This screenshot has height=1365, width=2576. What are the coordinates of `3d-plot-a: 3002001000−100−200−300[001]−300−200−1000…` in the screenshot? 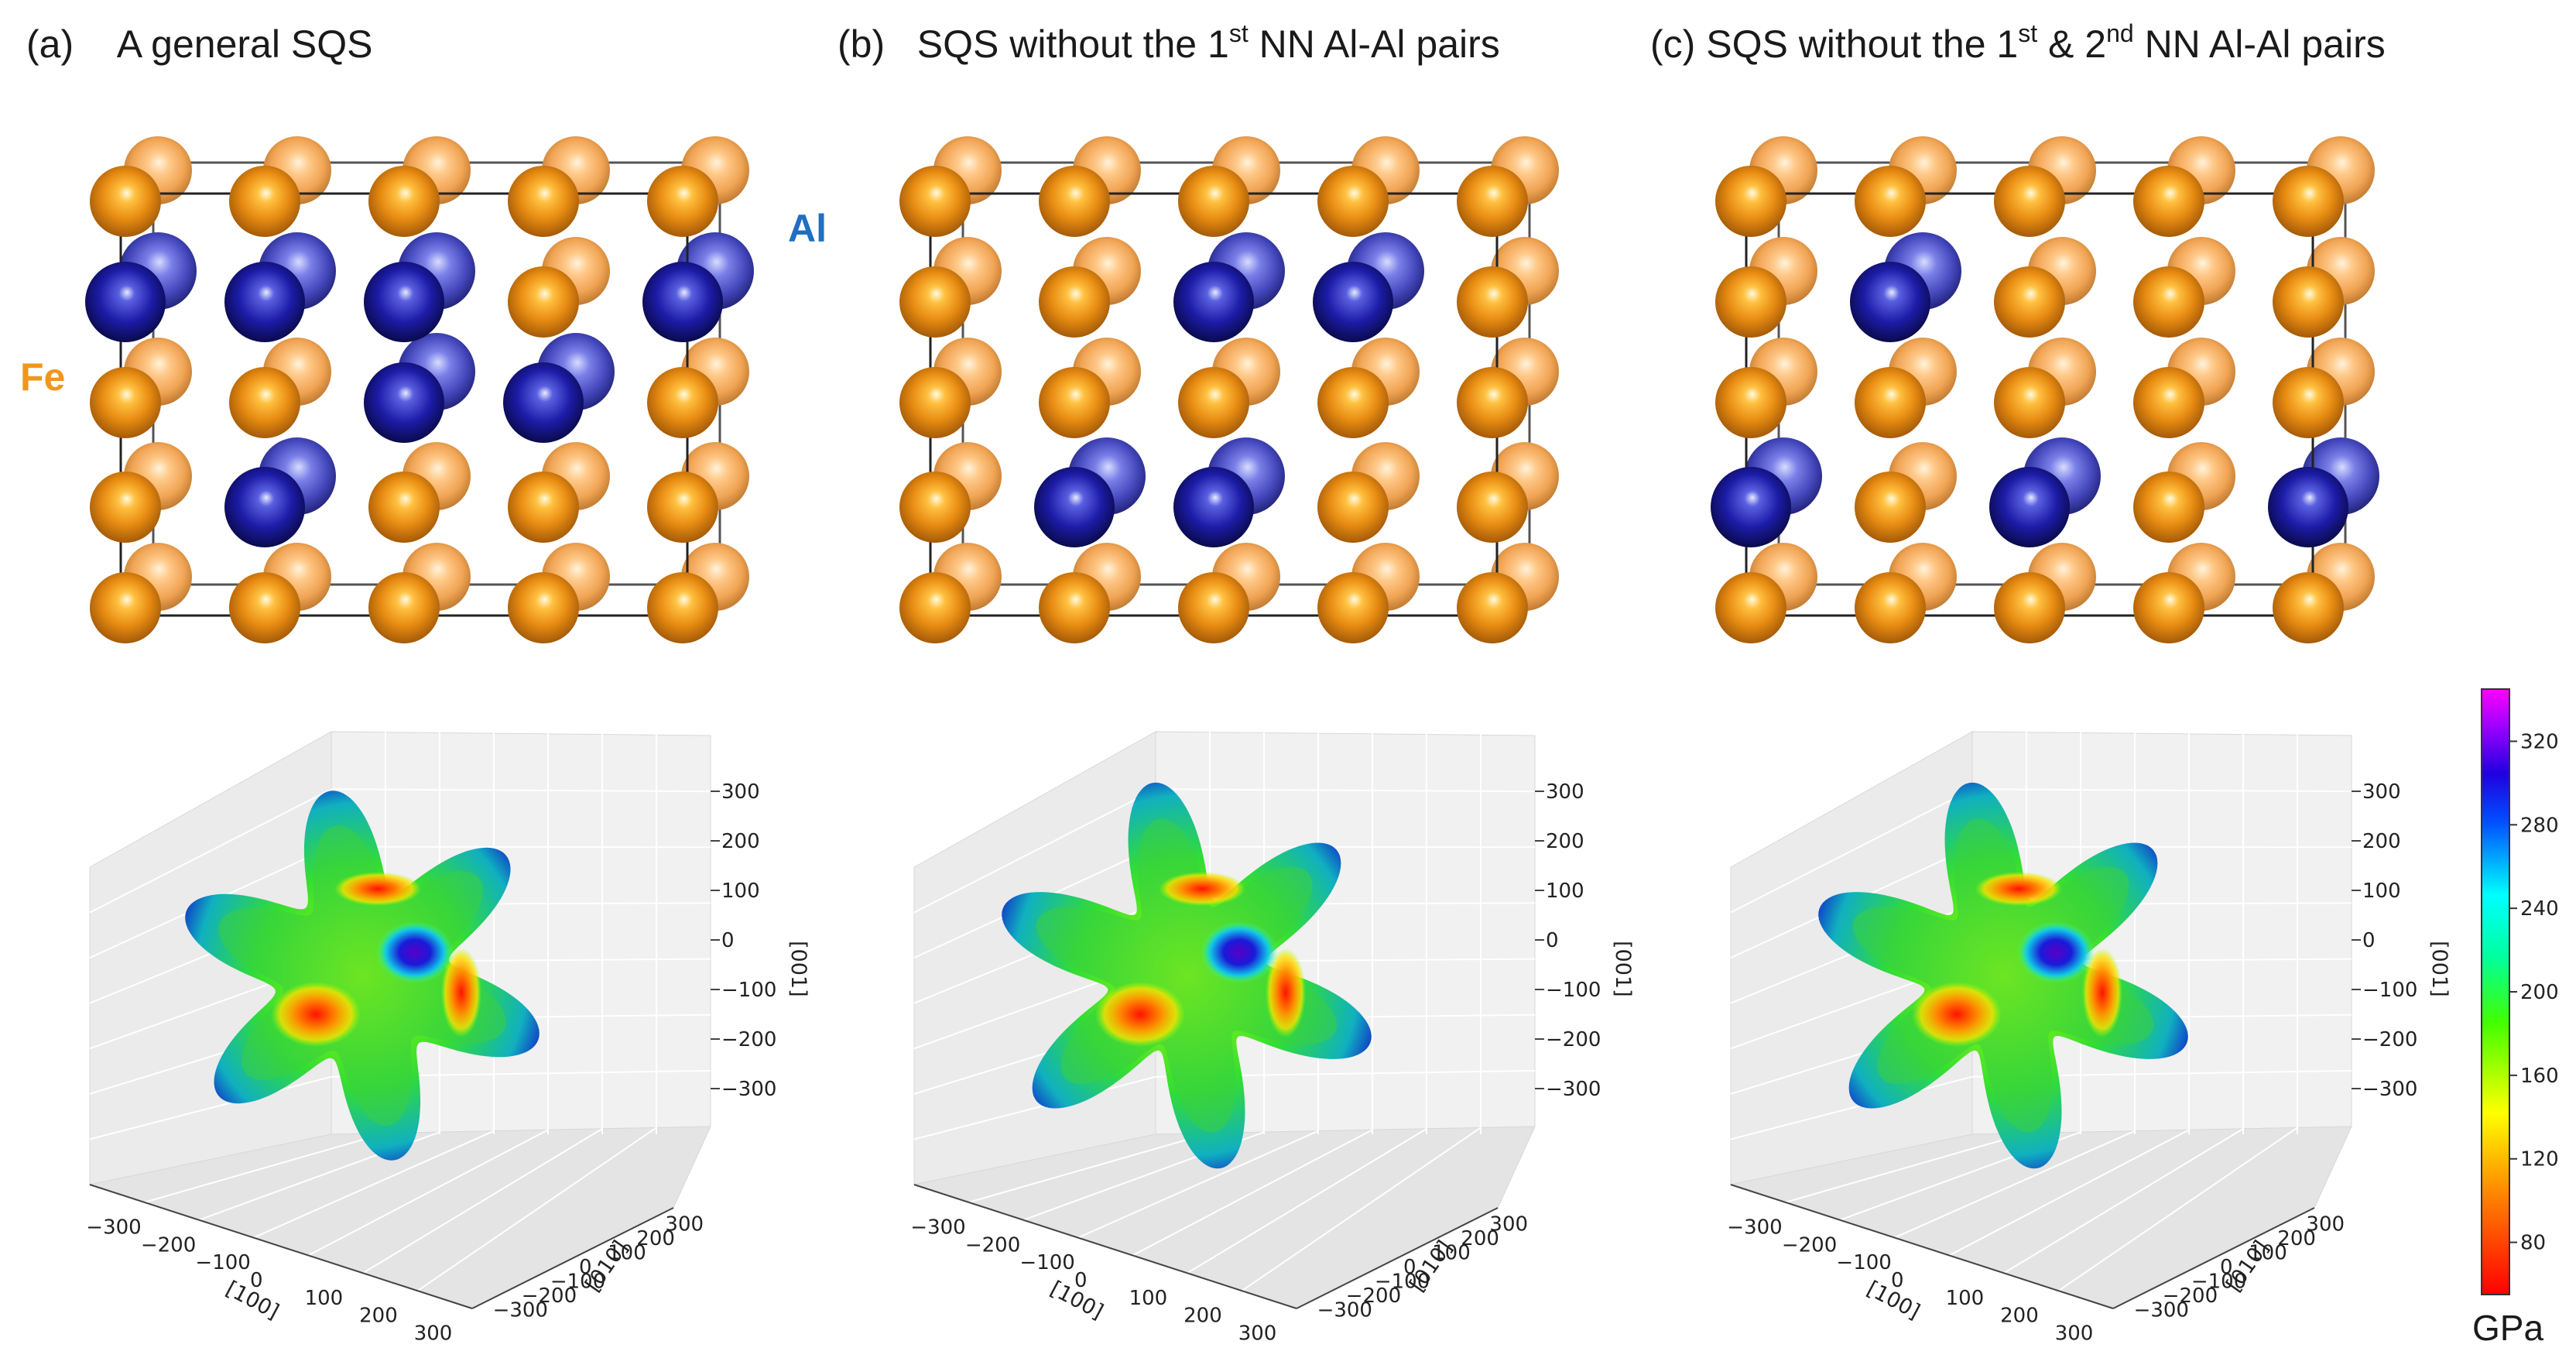 It's located at (448, 1039).